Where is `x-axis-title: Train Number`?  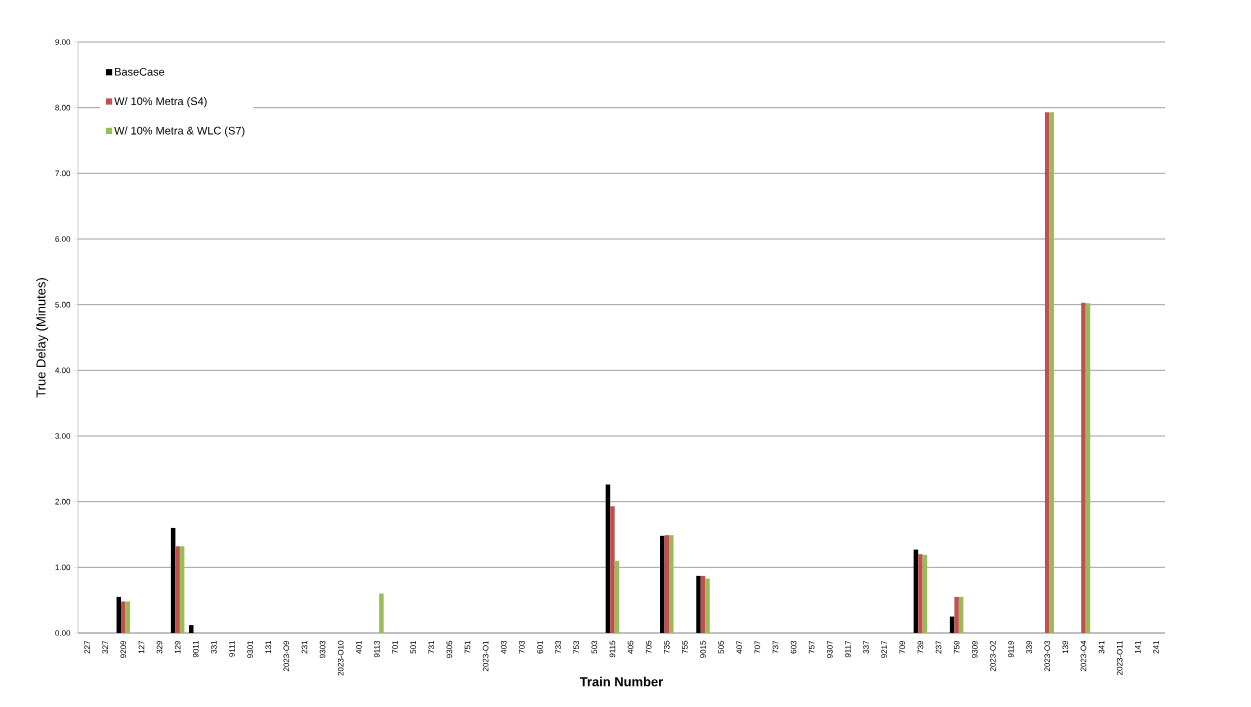 x-axis-title: Train Number is located at coordinates (621, 681).